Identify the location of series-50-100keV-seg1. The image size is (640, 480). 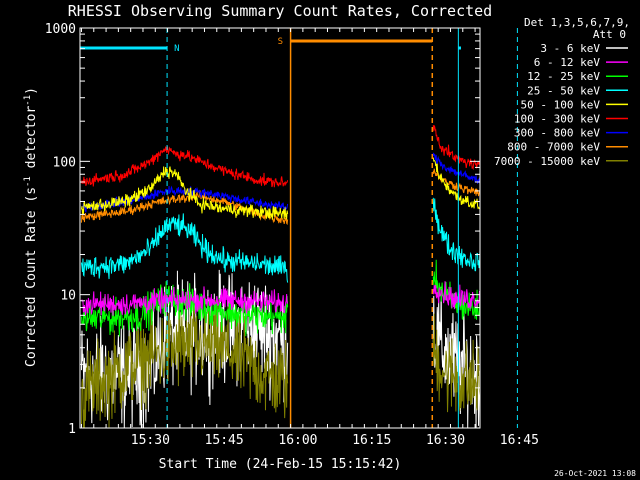
(184, 193).